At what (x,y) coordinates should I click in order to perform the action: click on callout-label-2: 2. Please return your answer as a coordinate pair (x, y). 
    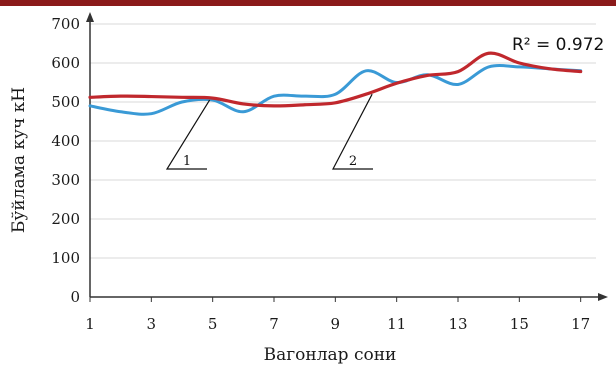
    Looking at the image, I should click on (353, 161).